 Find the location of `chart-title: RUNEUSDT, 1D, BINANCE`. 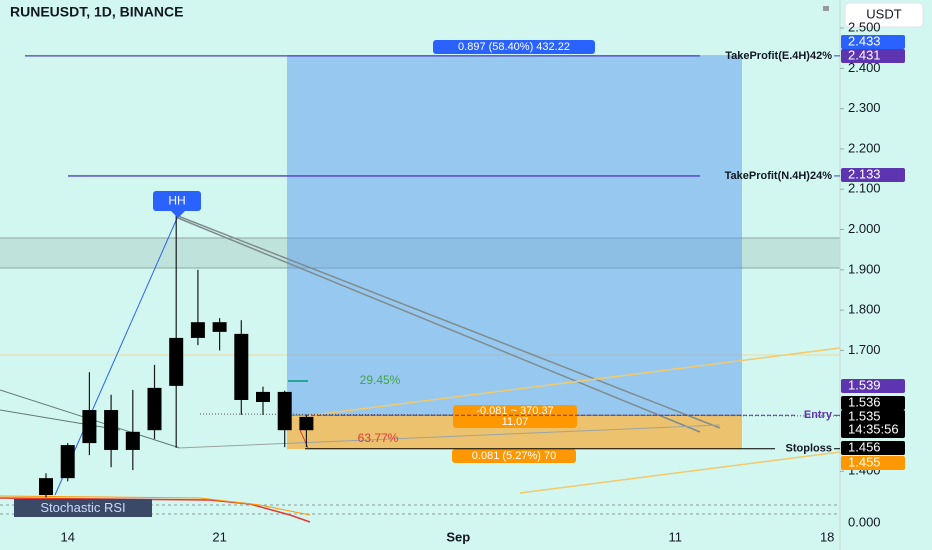

chart-title: RUNEUSDT, 1D, BINANCE is located at coordinates (96, 12).